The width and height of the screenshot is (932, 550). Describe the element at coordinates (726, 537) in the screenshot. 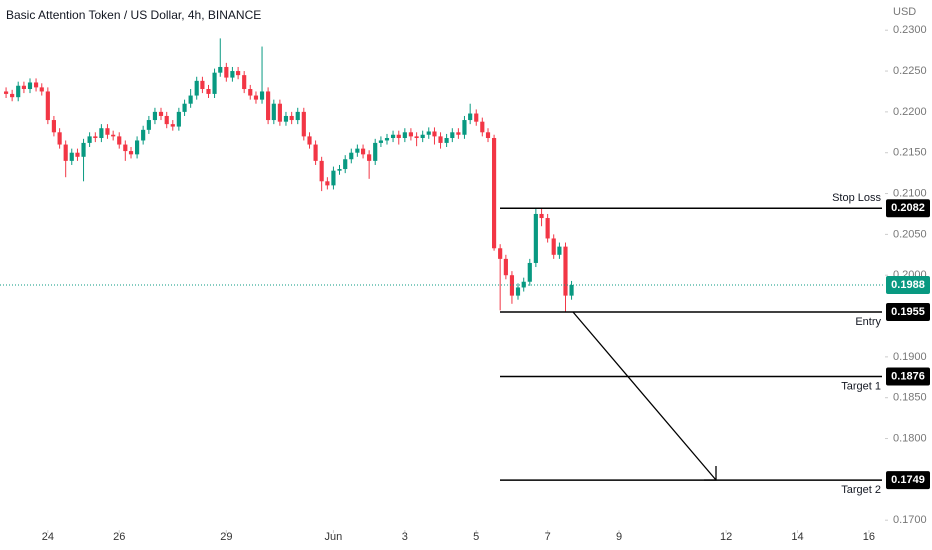

I see `x-tick-label: 12` at that location.